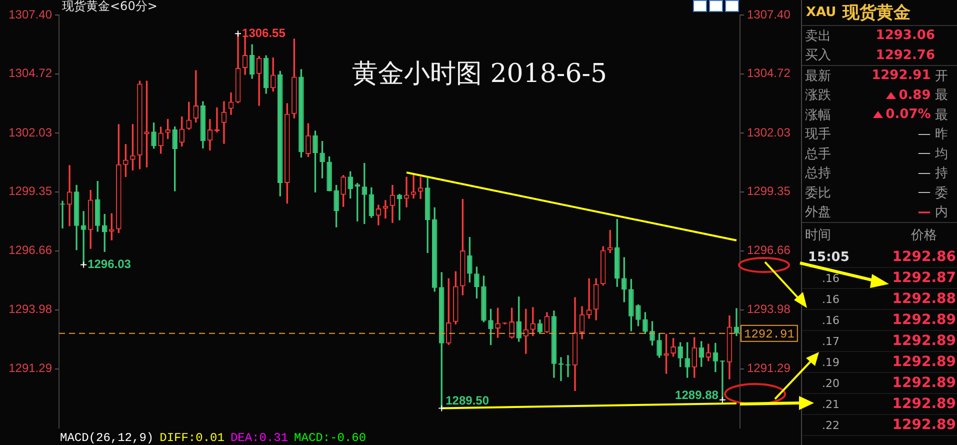 The width and height of the screenshot is (957, 445). Describe the element at coordinates (923, 257) in the screenshot. I see `text: 1292.86` at that location.